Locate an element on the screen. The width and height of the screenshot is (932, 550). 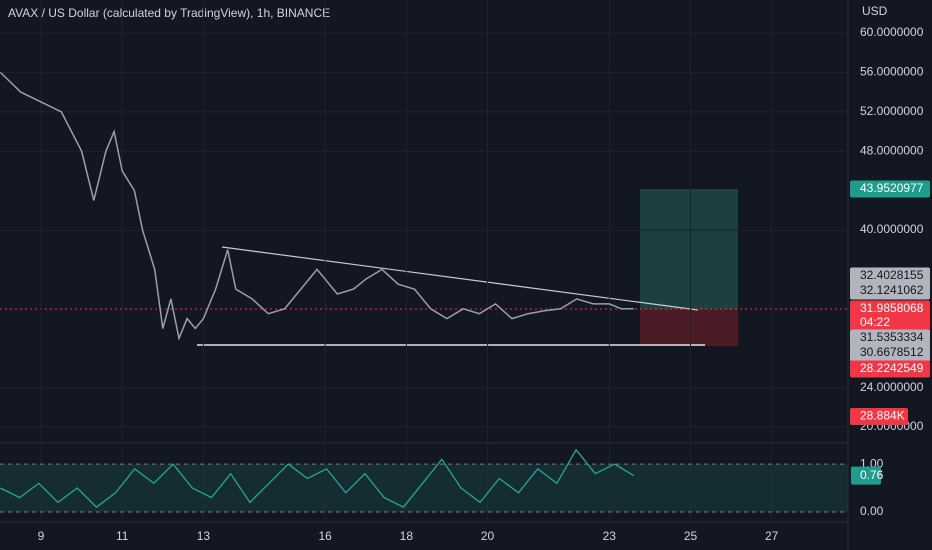
price-tag-label: 32.4028155 is located at coordinates (892, 275).